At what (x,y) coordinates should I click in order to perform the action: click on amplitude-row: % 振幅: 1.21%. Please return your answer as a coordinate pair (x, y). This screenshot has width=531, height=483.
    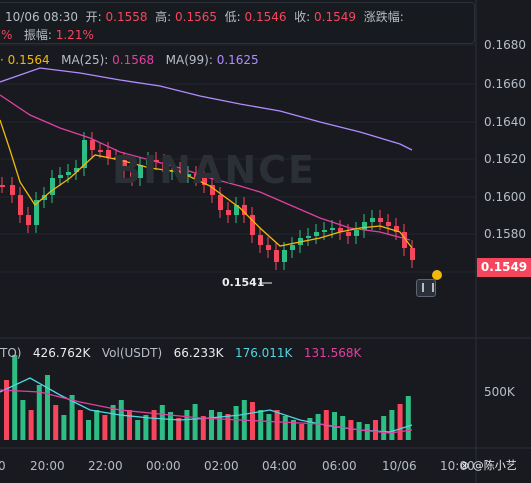
    Looking at the image, I should click on (47, 34).